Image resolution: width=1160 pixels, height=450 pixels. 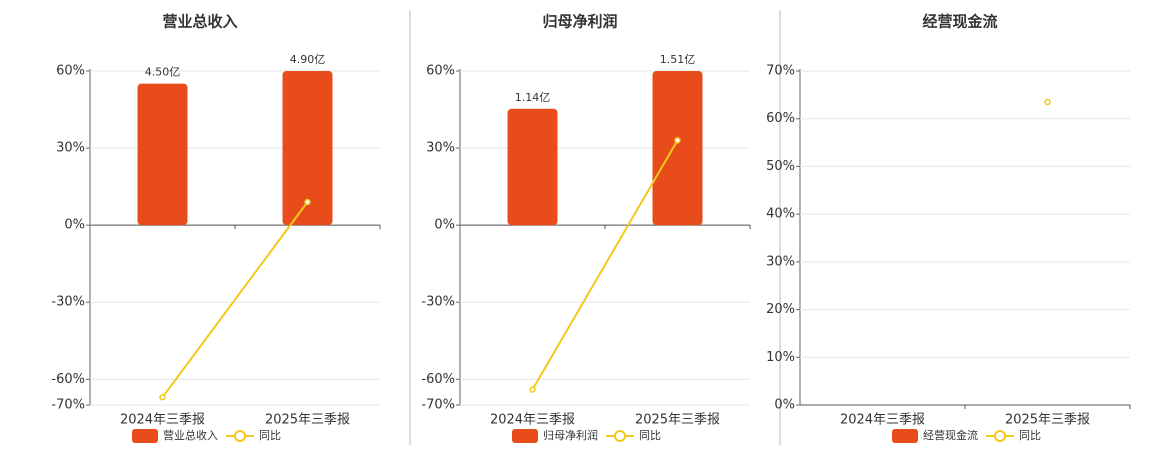 I want to click on y-tick-label: 10%, so click(x=780, y=357).